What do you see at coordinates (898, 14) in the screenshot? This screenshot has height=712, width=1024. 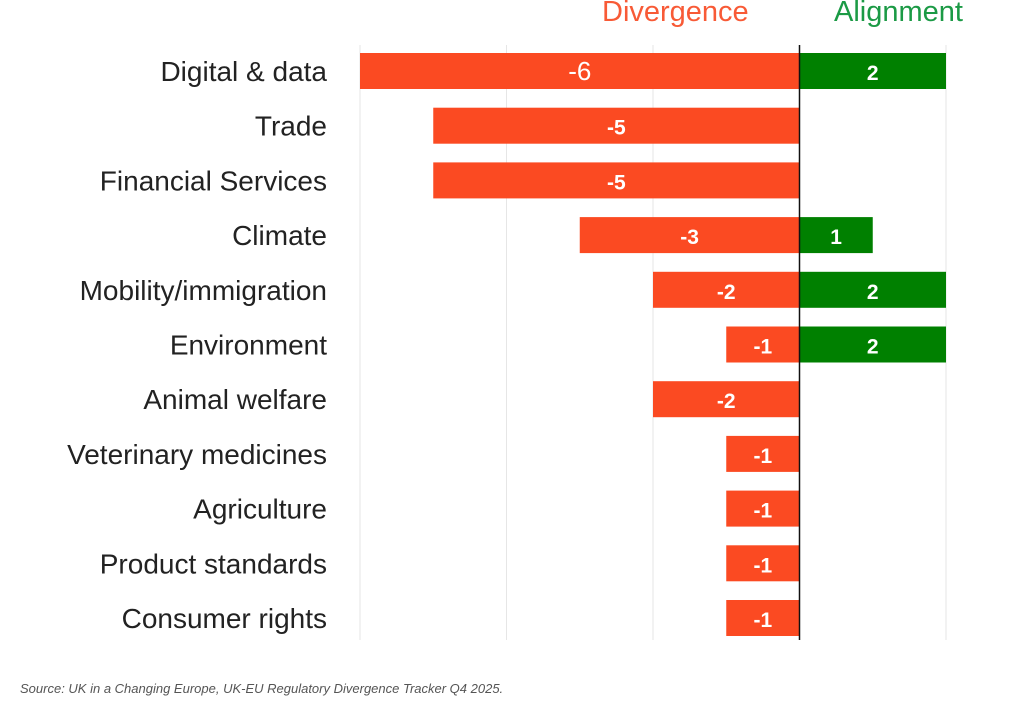 I see `alignment-header: Alignment` at bounding box center [898, 14].